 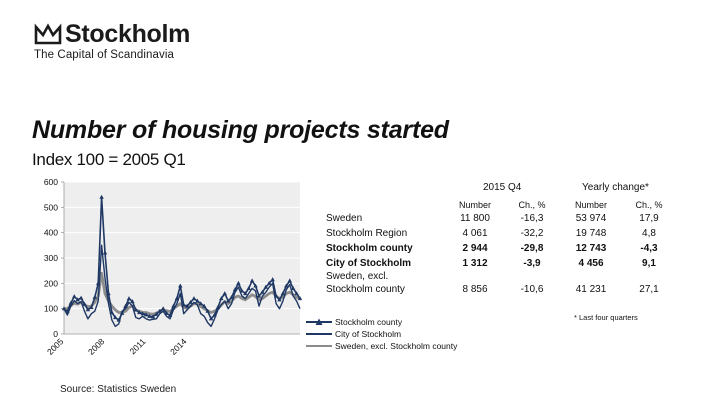 What do you see at coordinates (369, 263) in the screenshot?
I see `row-label: City of Stockholm` at bounding box center [369, 263].